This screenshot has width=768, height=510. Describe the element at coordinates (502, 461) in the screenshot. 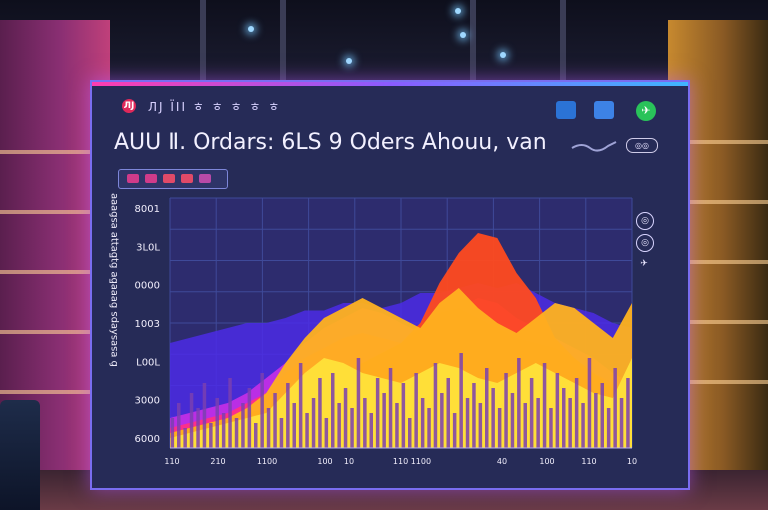

I see `x-tick-label: 40` at that location.